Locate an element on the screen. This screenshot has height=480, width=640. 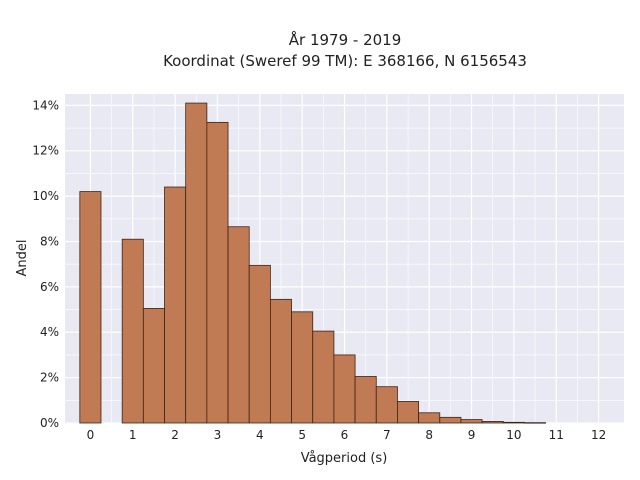
y-axis-ticks: 0% 2% 4% 6% 8% 10% 12% 14% is located at coordinates (45, 264).